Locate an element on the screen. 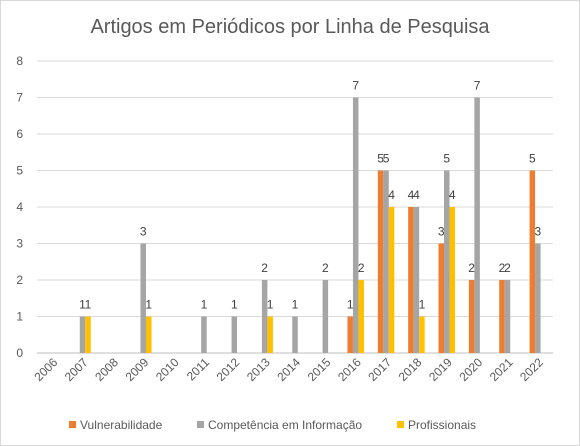 This screenshot has width=580, height=446. x-tick-label: 2015 is located at coordinates (319, 369).